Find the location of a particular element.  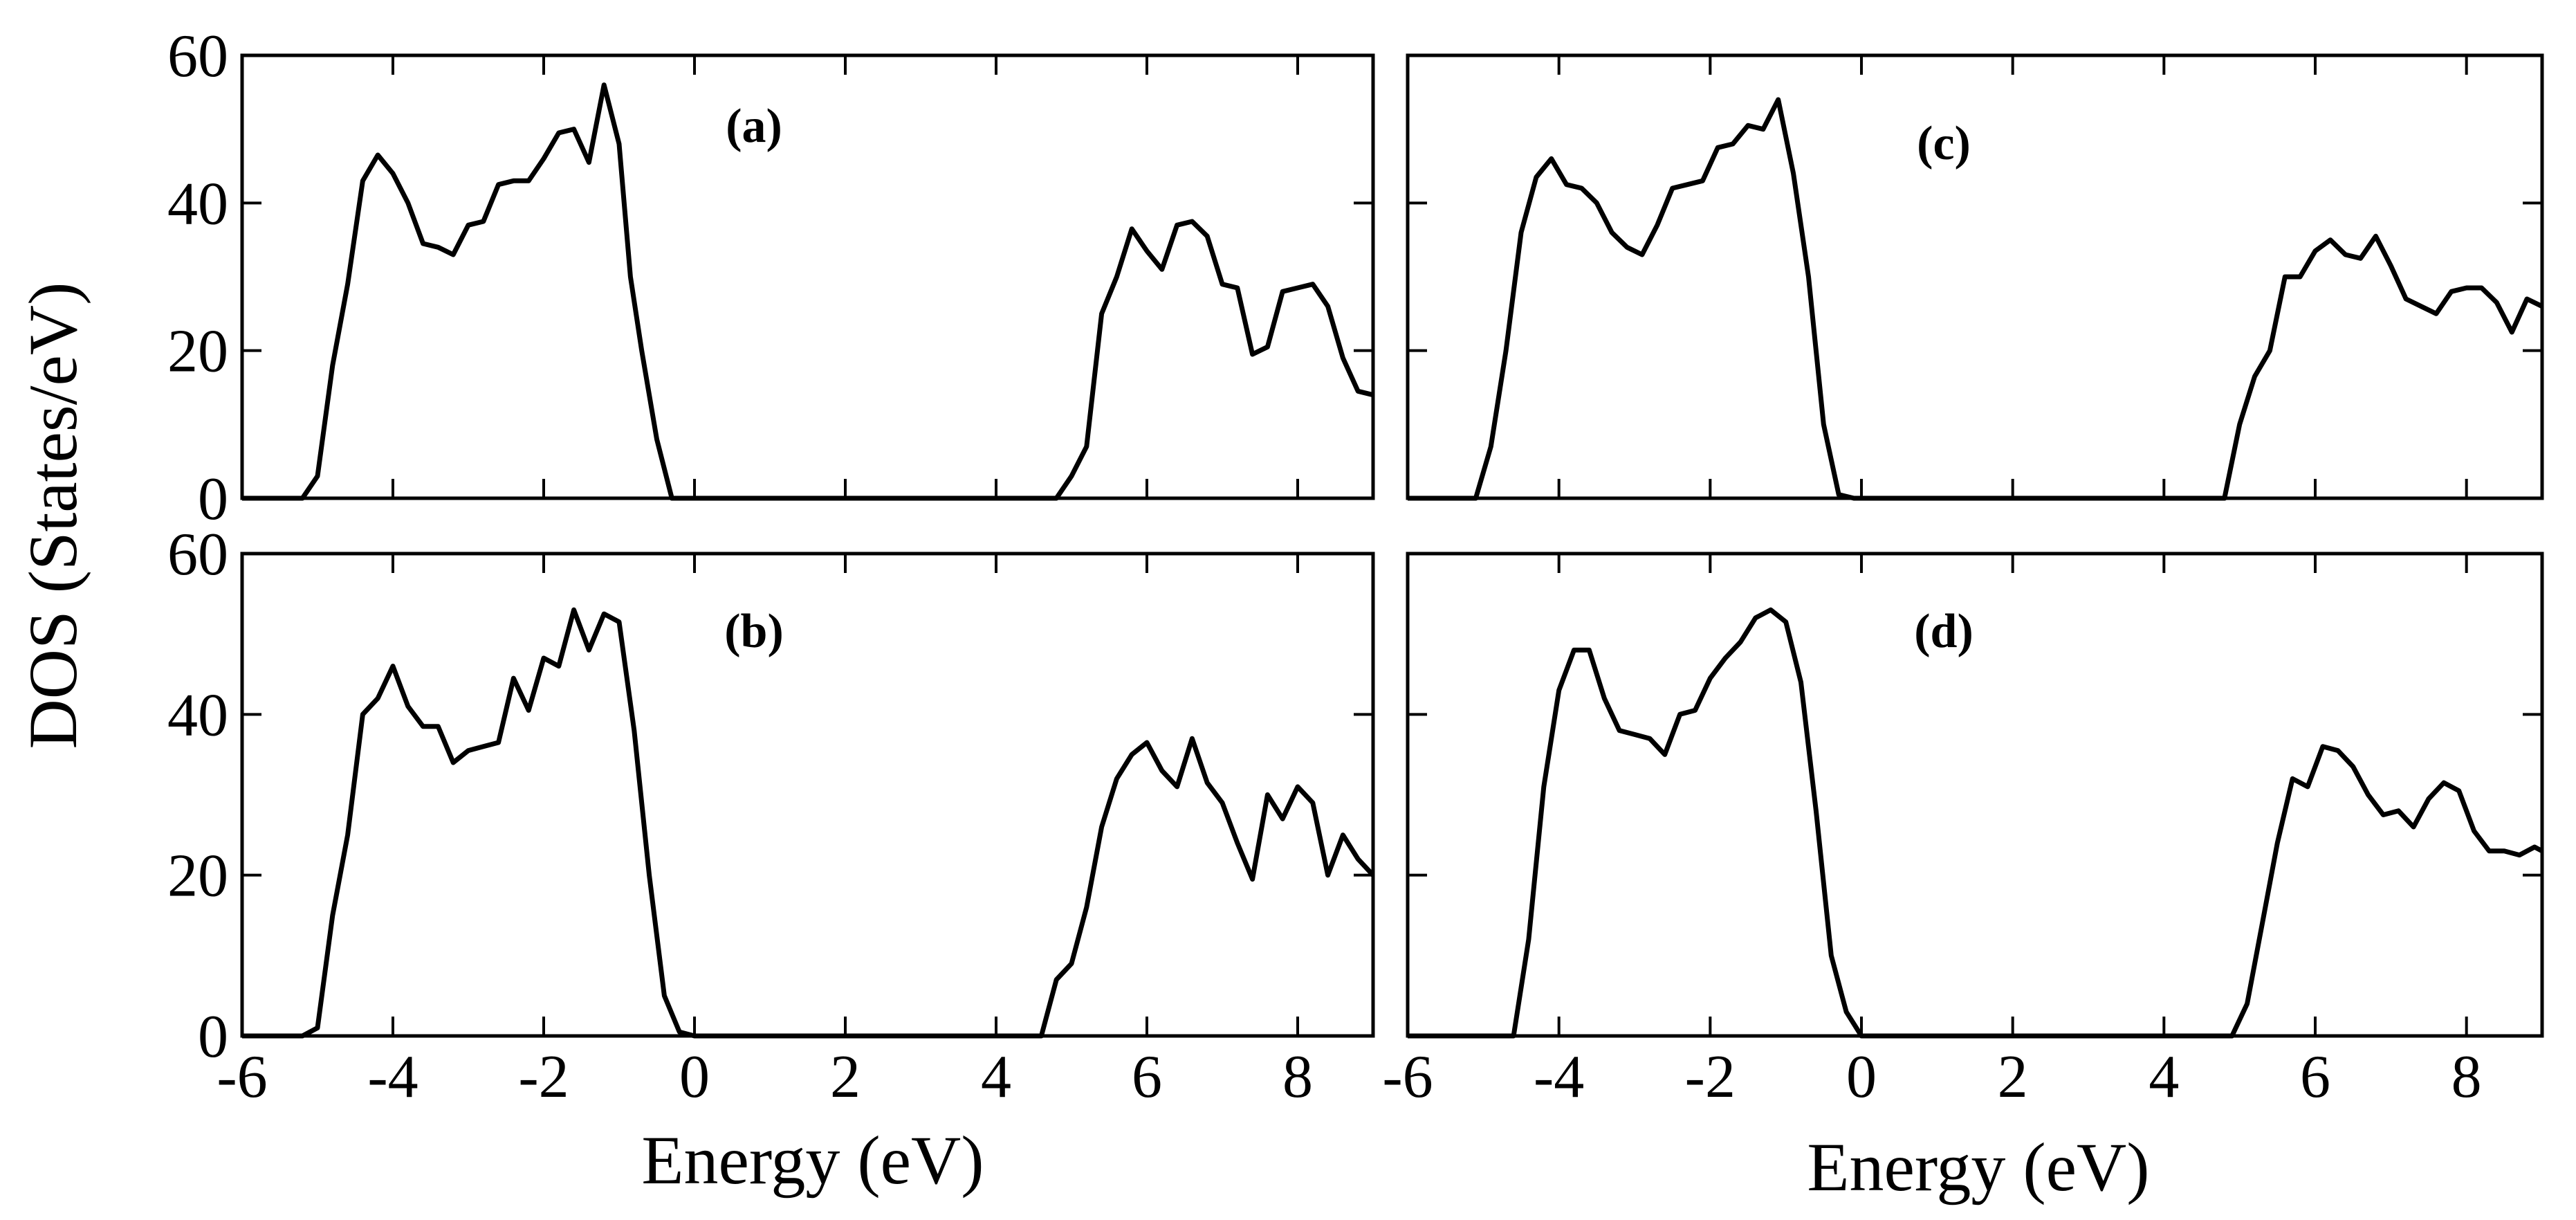

x-axis-title-right: Energy (eV) is located at coordinates (1978, 1167).